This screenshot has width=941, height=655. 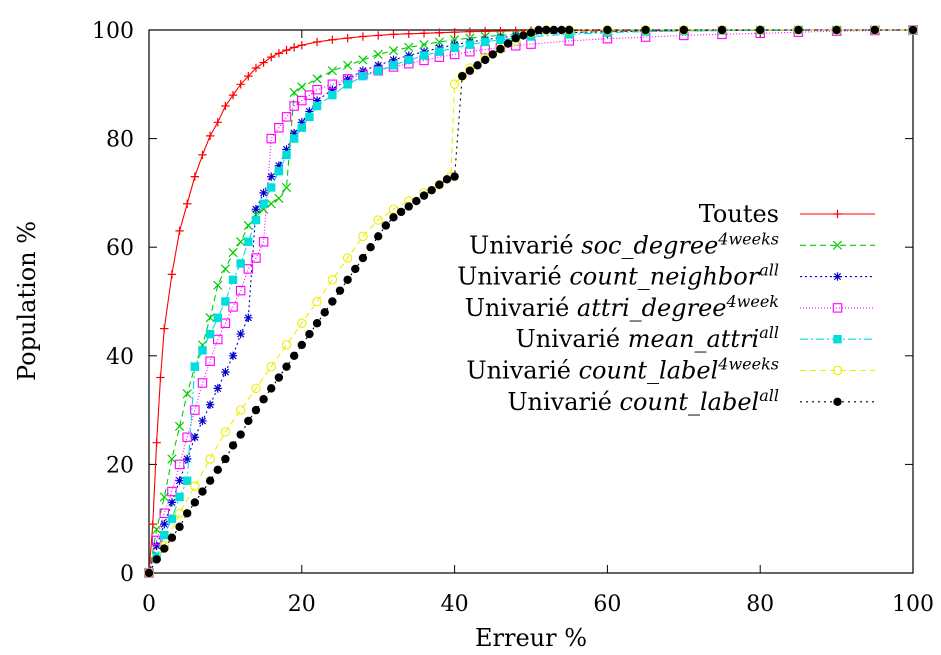 I want to click on legend-prefix: Toutes, so click(x=739, y=214).